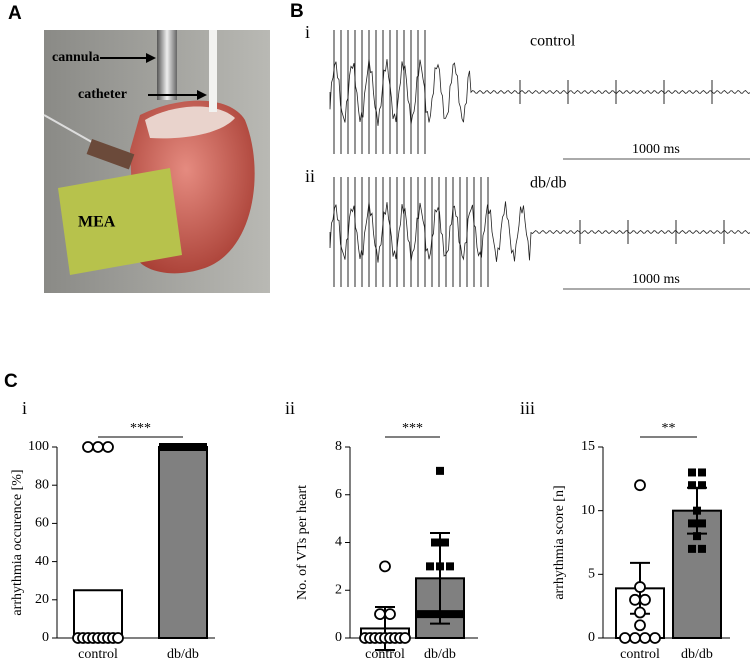  What do you see at coordinates (338, 446) in the screenshot?
I see `y-tick-label: 8` at bounding box center [338, 446].